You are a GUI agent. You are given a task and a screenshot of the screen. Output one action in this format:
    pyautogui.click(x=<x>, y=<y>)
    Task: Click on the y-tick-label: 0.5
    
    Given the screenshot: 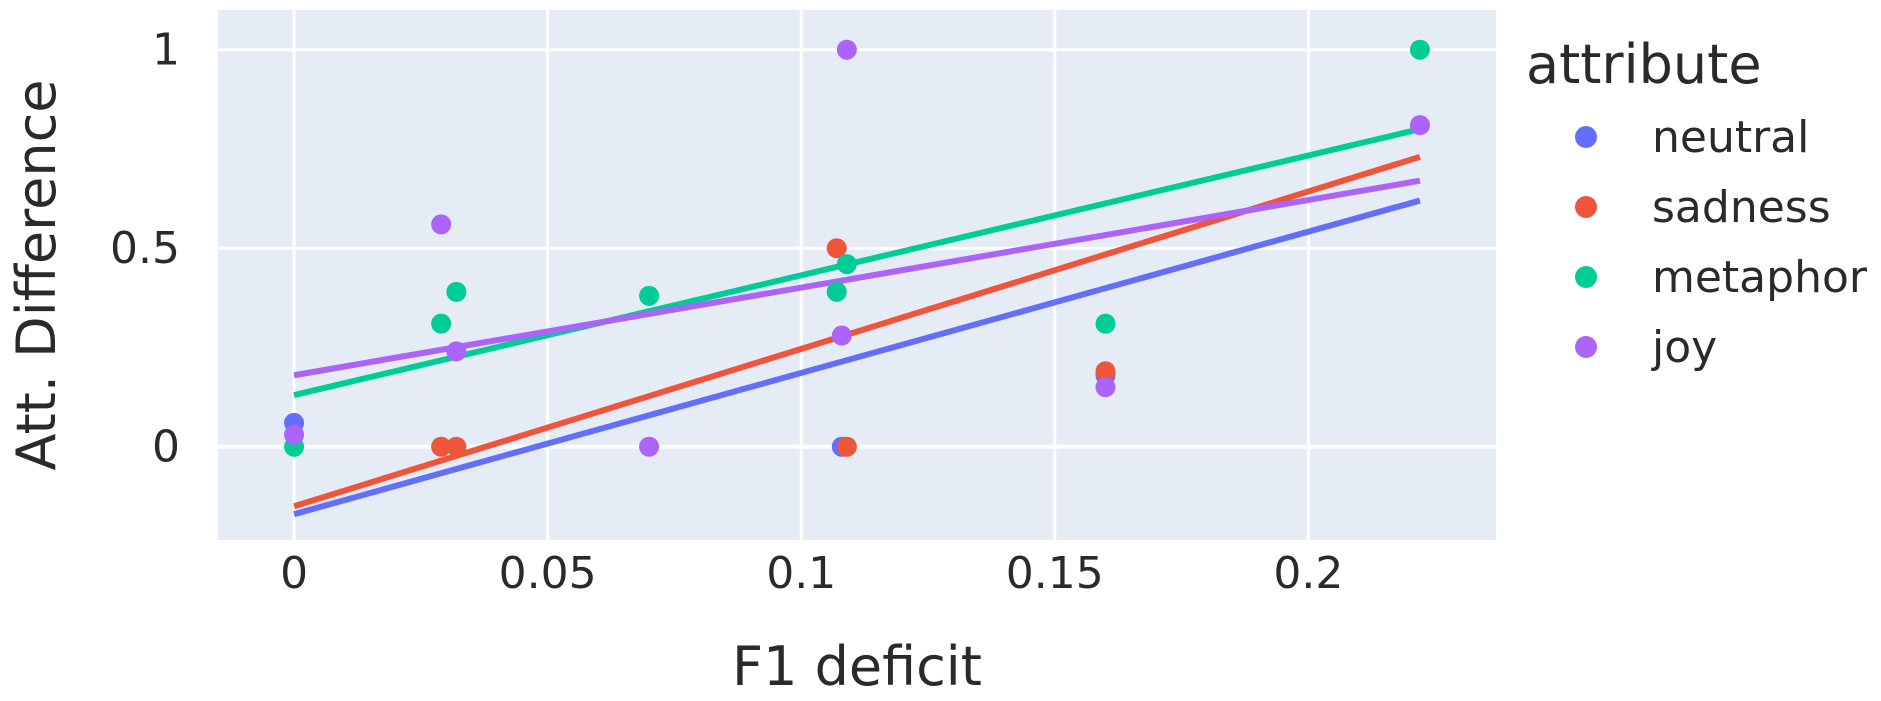 What is the action you would take?
    pyautogui.click(x=145, y=248)
    